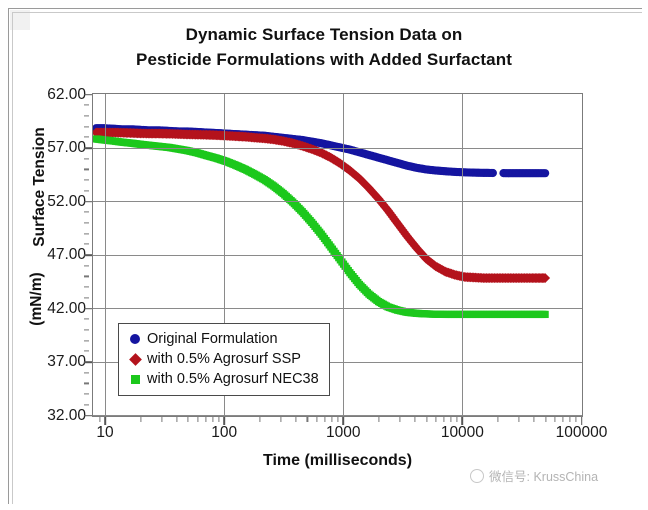 Image resolution: width=648 pixels, height=510 pixels. Describe the element at coordinates (544, 477) in the screenshot. I see `watermark-text: 微信号: KrussChina` at that location.